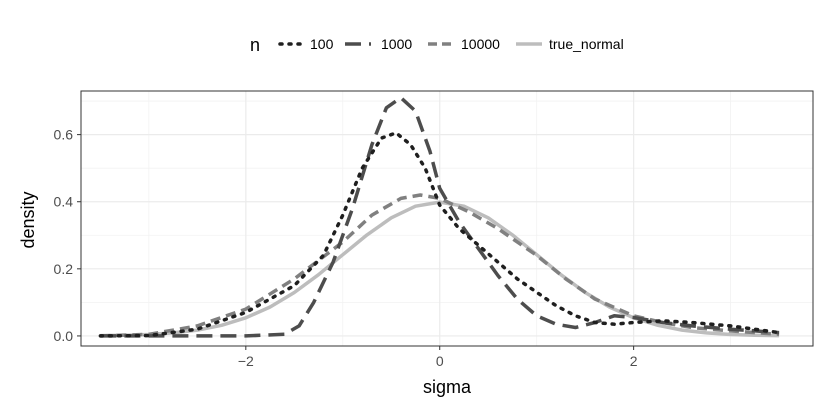 This screenshot has height=415, width=830. I want to click on x-tick-label: 2, so click(634, 361).